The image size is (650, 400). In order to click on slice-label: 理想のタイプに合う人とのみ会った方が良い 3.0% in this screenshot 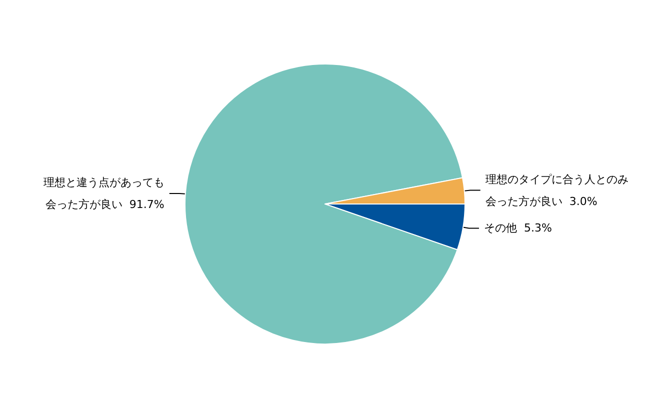, I will do `click(556, 190)`.